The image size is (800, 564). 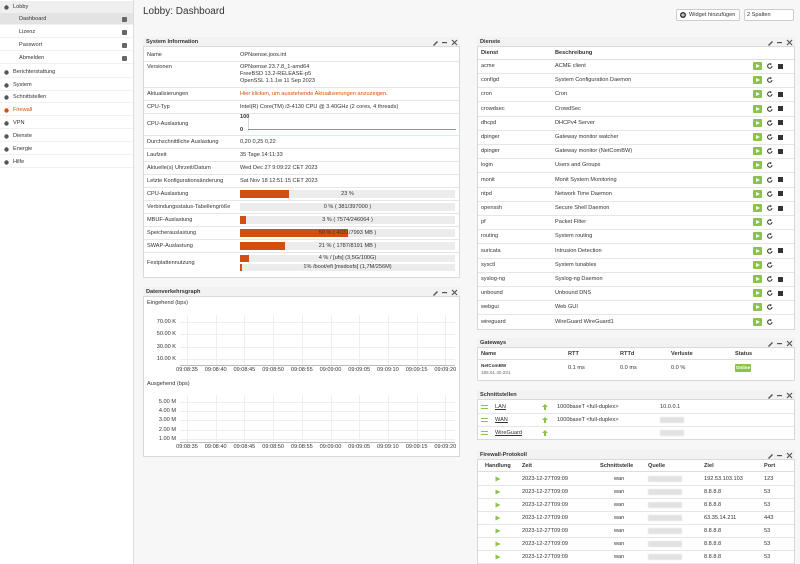 What do you see at coordinates (759, 15) in the screenshot?
I see `columns-select-label: 2 Spalten` at bounding box center [759, 15].